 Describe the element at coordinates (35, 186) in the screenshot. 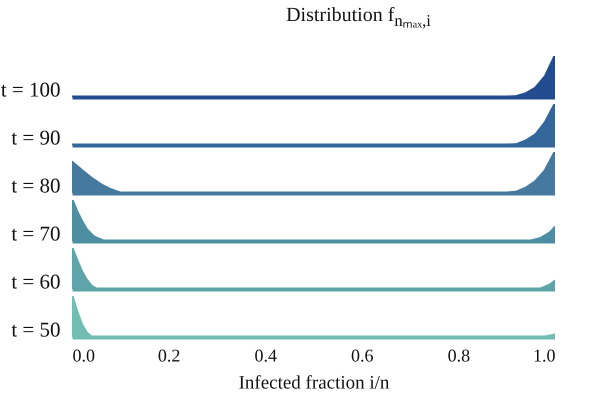

I see `y-axis-title: t = 80` at that location.